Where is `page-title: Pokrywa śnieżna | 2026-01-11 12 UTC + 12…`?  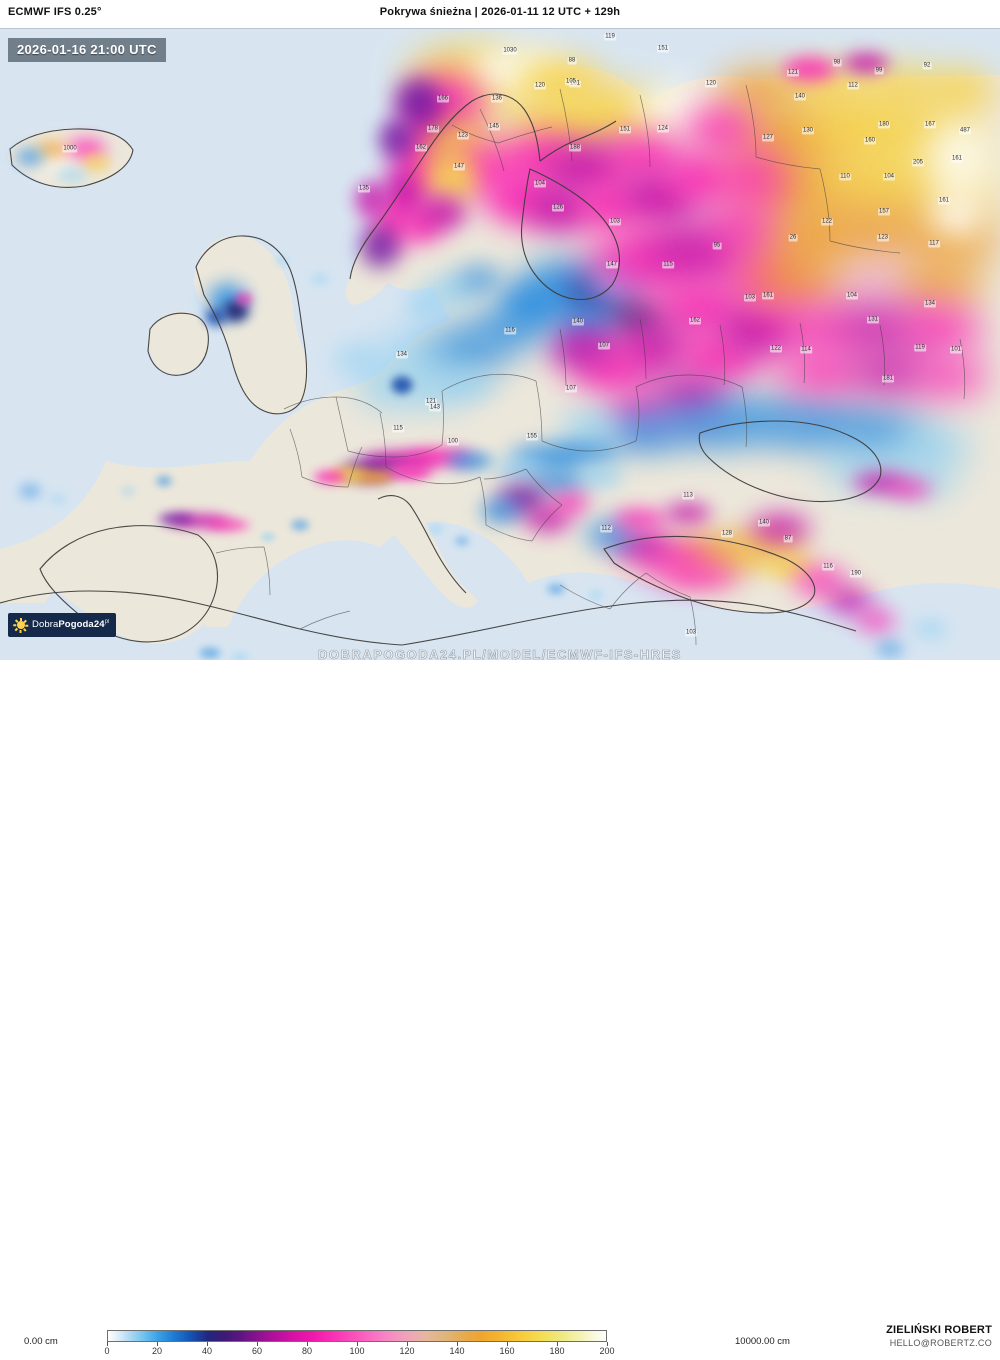 page-title: Pokrywa śnieżna | 2026-01-11 12 UTC + 12… is located at coordinates (500, 12).